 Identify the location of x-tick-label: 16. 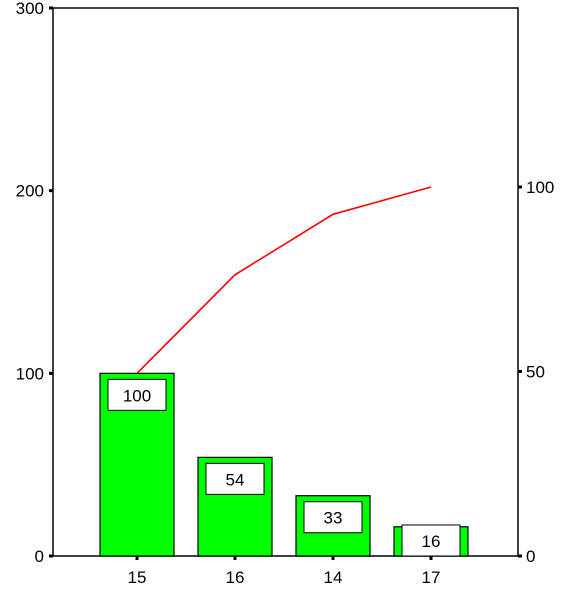
(235, 577).